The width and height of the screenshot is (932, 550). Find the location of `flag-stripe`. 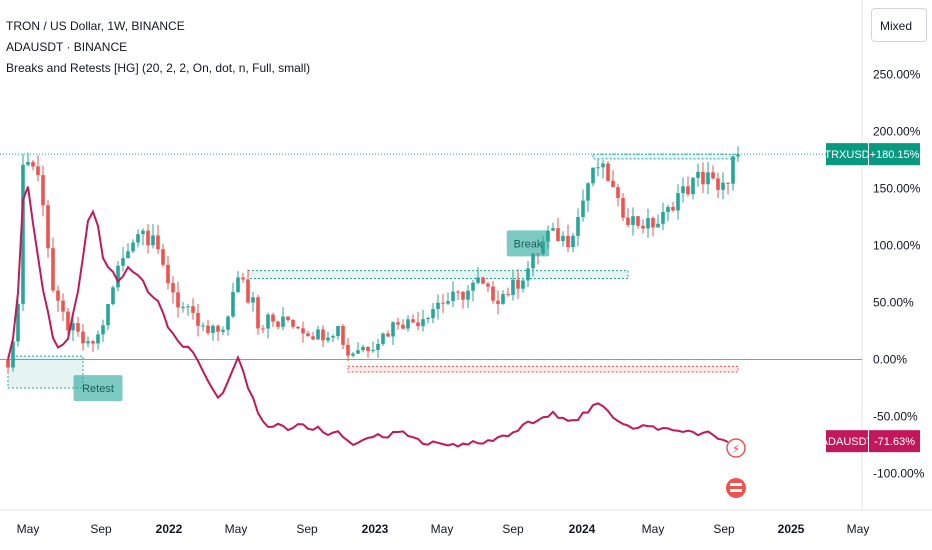

flag-stripe is located at coordinates (736, 484).